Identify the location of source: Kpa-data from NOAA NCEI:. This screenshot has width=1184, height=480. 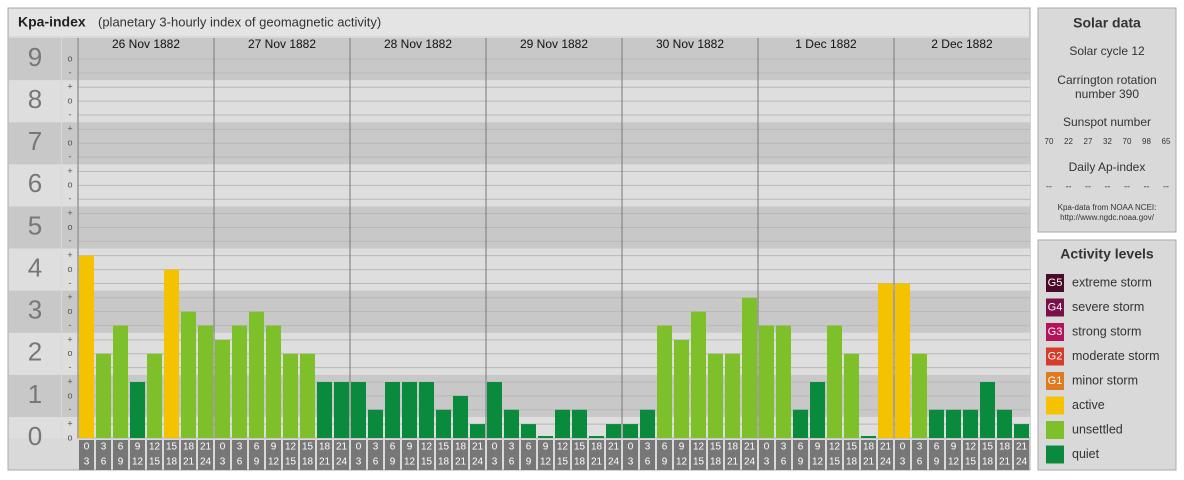
(1107, 207).